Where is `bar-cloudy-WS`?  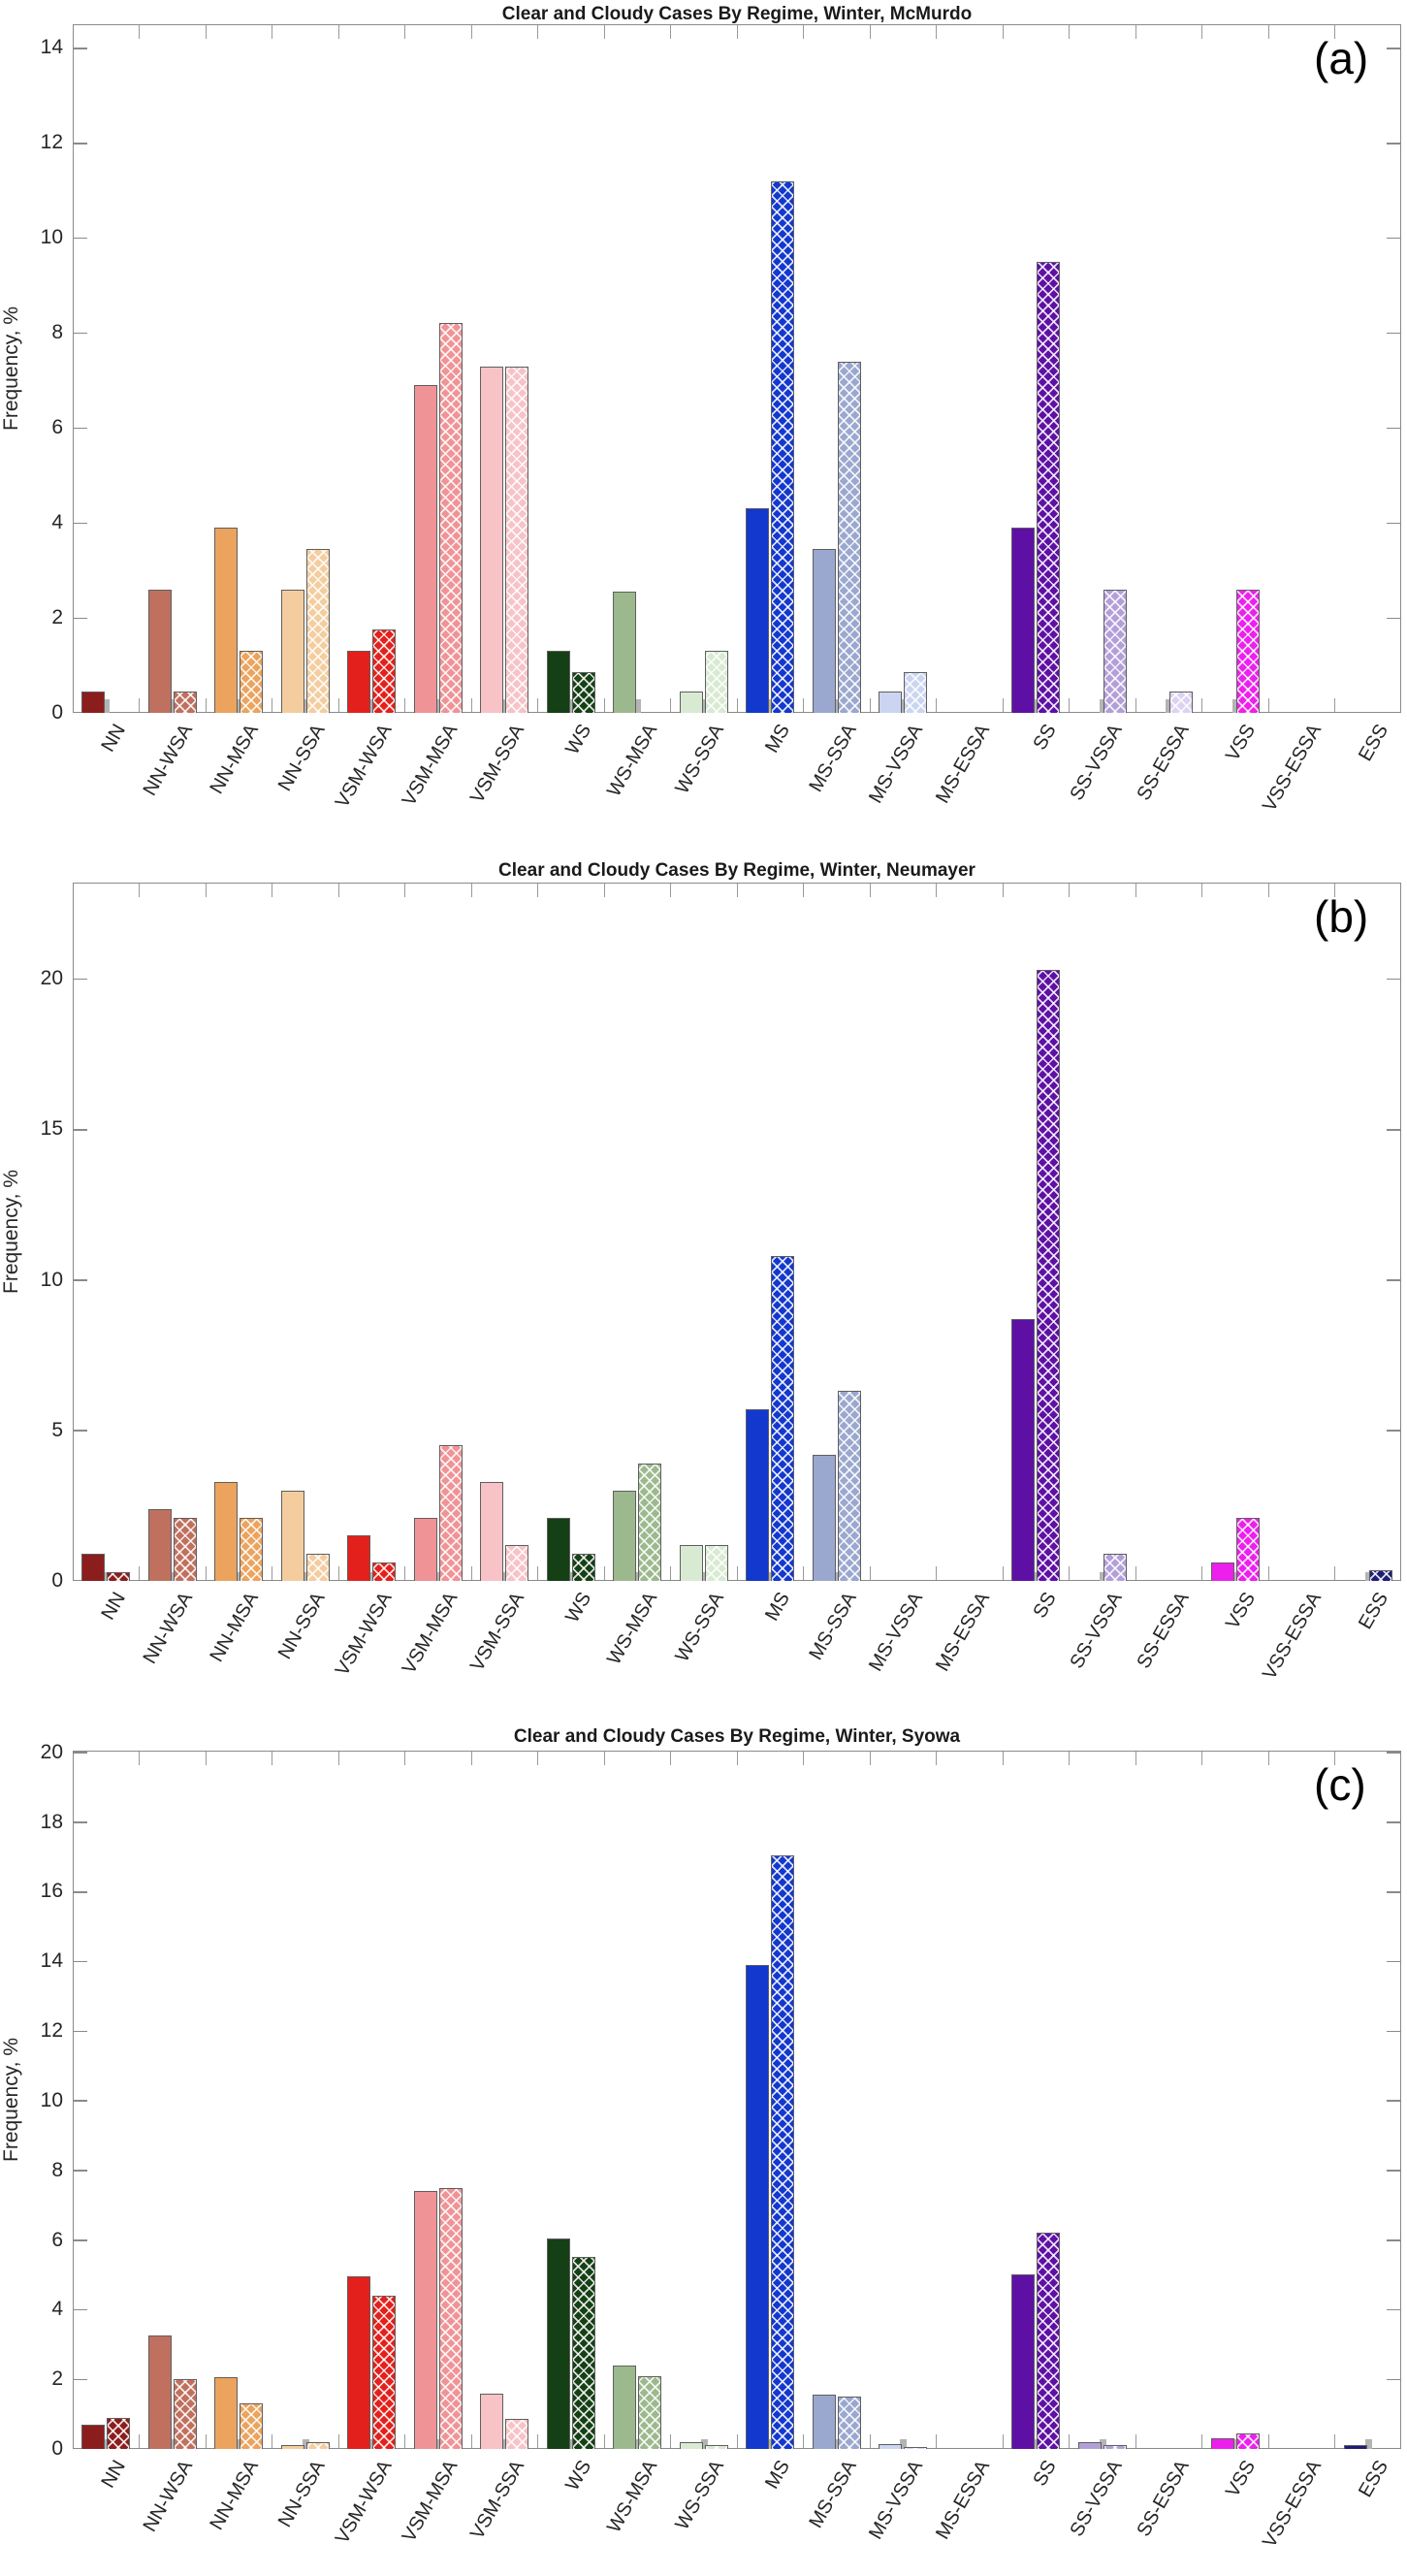 bar-cloudy-WS is located at coordinates (583, 2353).